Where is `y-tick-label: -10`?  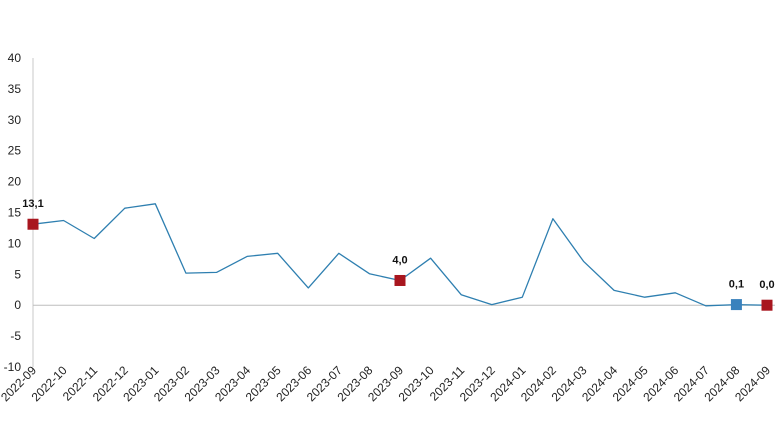 y-tick-label: -10 is located at coordinates (13, 367).